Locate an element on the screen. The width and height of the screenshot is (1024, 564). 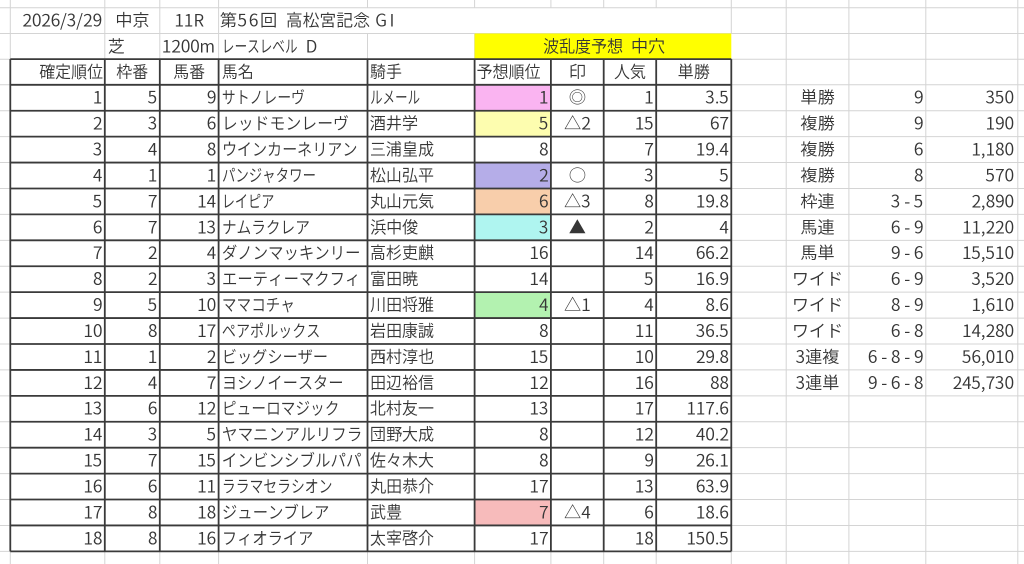
svg-text: 武豊 is located at coordinates (386, 510).